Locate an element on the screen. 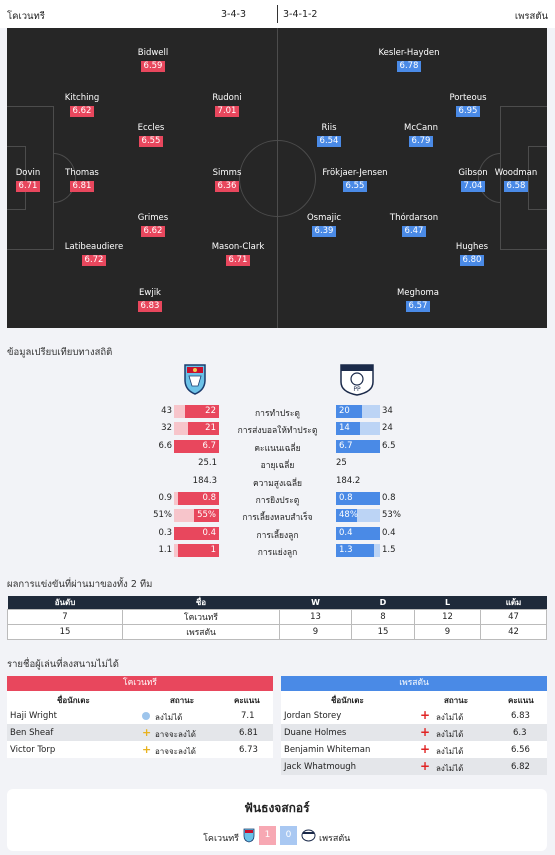 Image resolution: width=555 pixels, height=855 pixels. player-rating: 6.79 is located at coordinates (421, 141).